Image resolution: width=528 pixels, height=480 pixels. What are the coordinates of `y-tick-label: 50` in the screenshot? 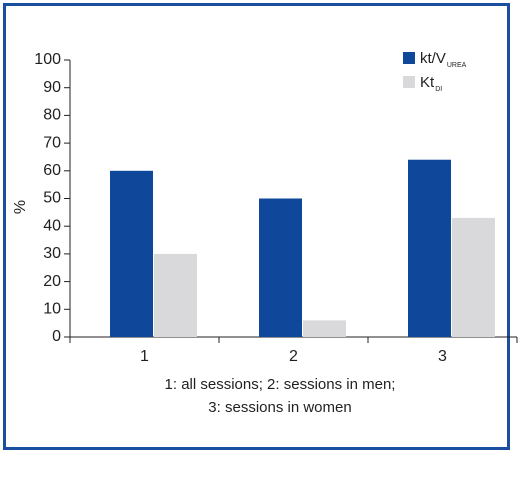 It's located at (52, 198).